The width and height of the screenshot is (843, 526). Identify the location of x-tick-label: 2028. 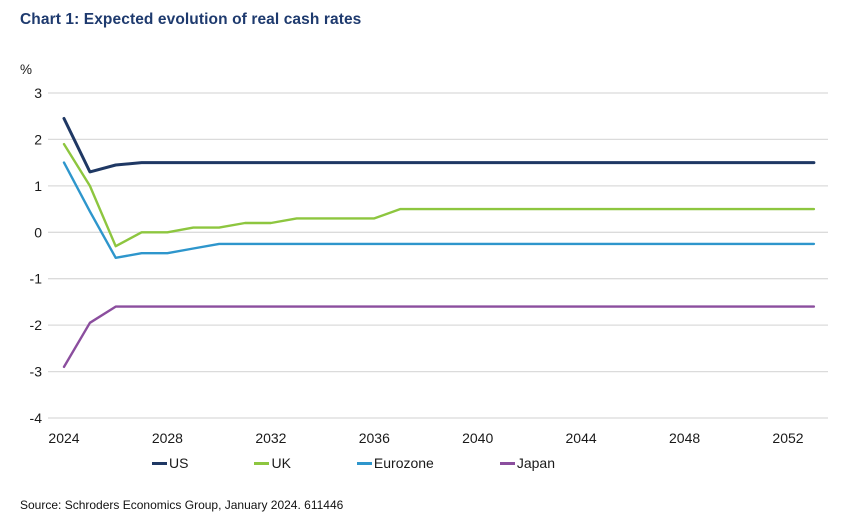
(167, 438).